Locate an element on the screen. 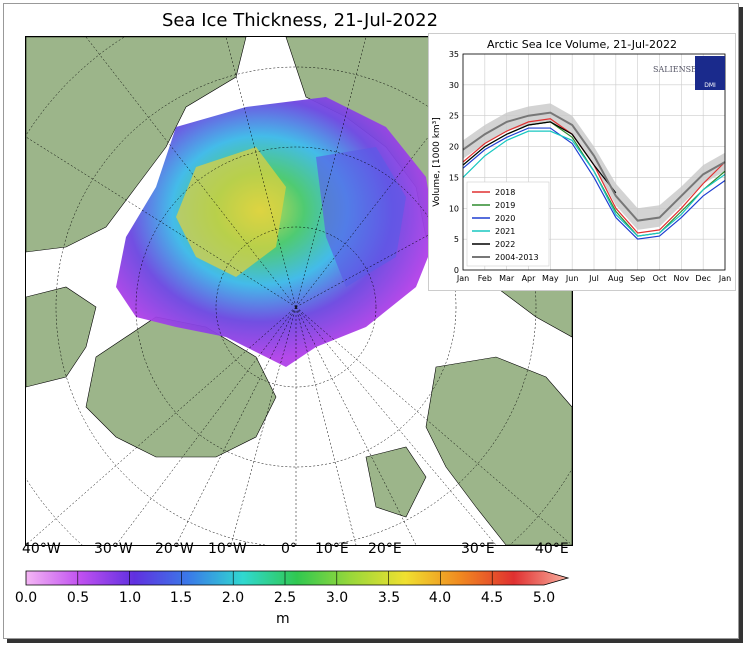  cb-tick-9: 4.5 is located at coordinates (492, 598).